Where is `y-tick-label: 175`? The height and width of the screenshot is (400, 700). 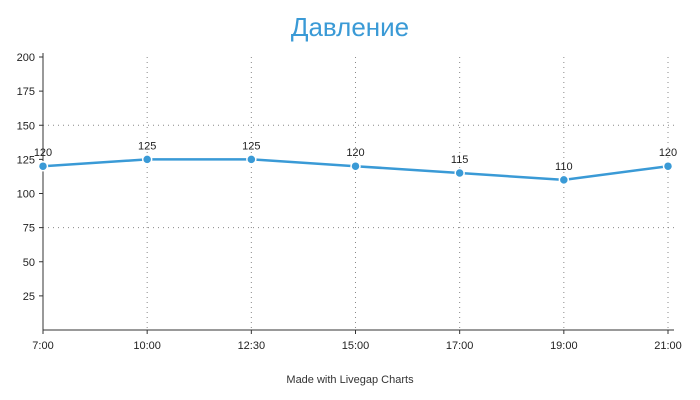
y-tick-label: 175 is located at coordinates (26, 92).